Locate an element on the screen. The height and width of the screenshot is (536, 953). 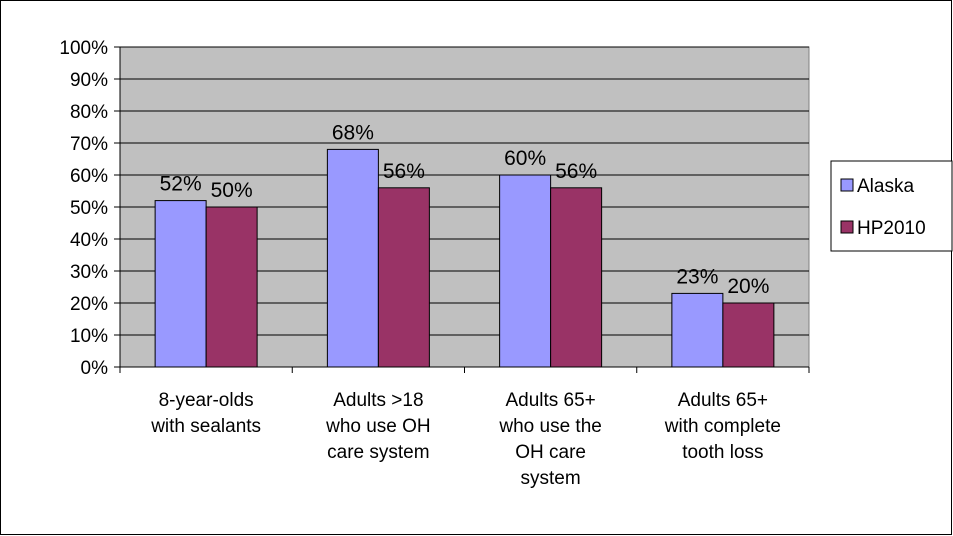
x-category-label-line: Adults >18 is located at coordinates (378, 400).